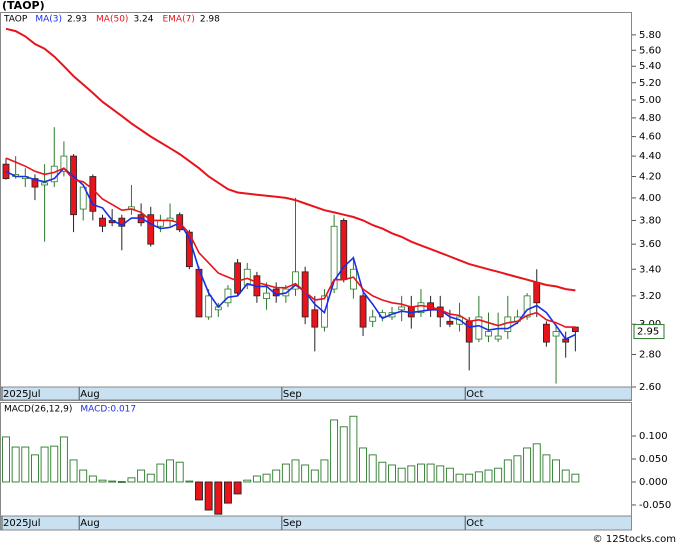 The image size is (680, 546). I want to click on y-tick-label: 4.20, so click(650, 177).